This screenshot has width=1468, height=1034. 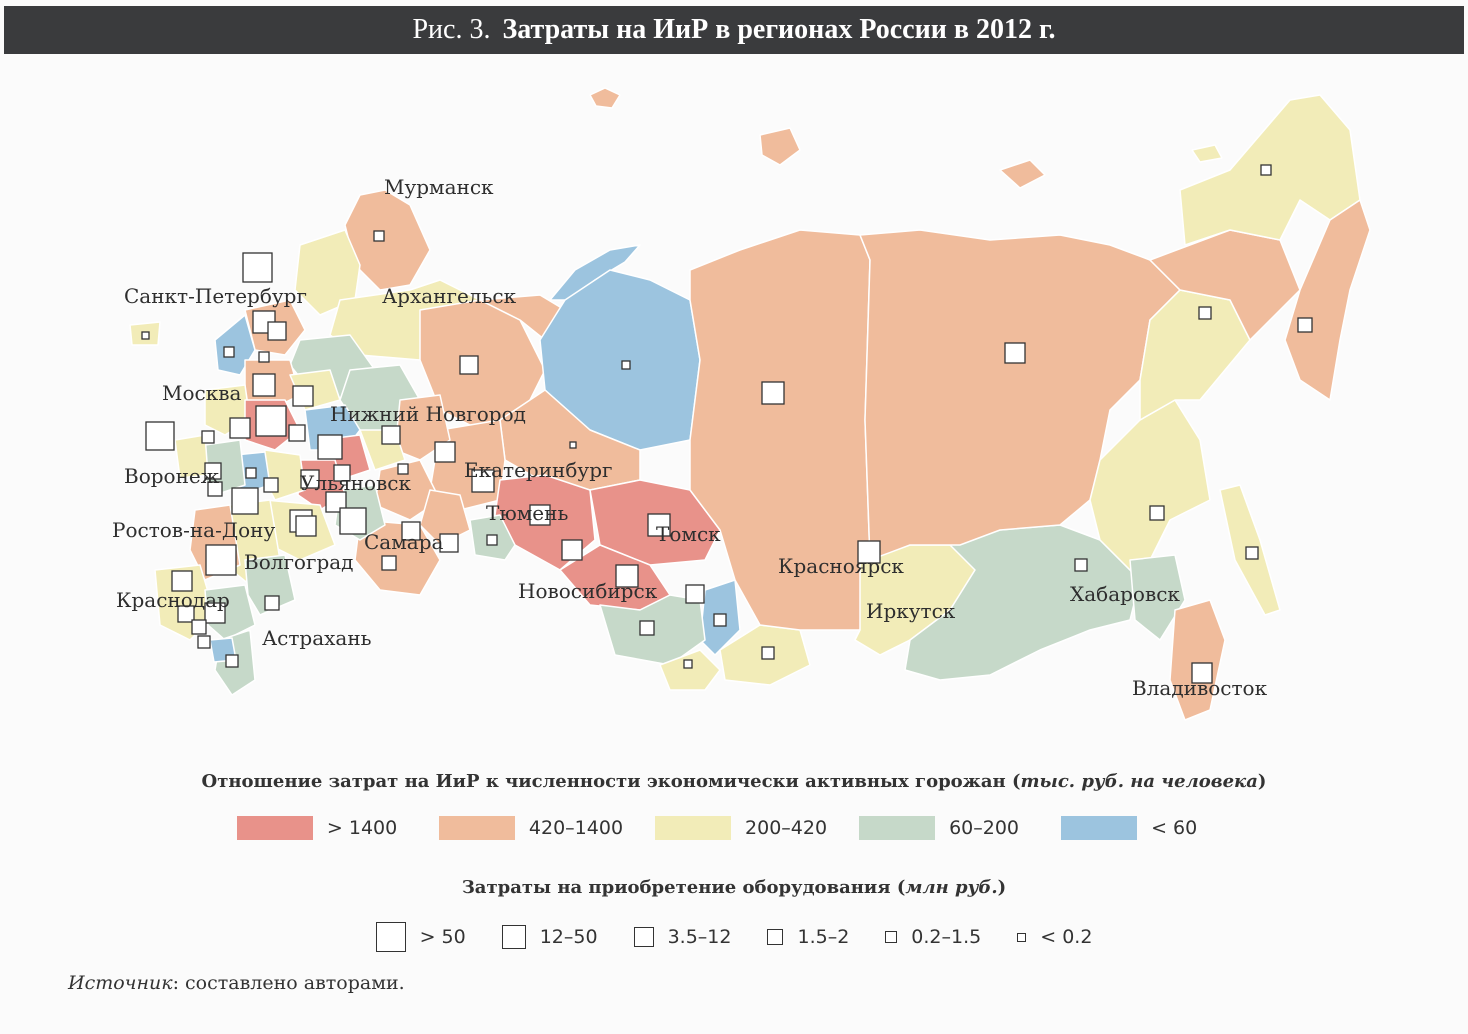 What do you see at coordinates (213, 471) in the screenshot?
I see `square-voronezh` at bounding box center [213, 471].